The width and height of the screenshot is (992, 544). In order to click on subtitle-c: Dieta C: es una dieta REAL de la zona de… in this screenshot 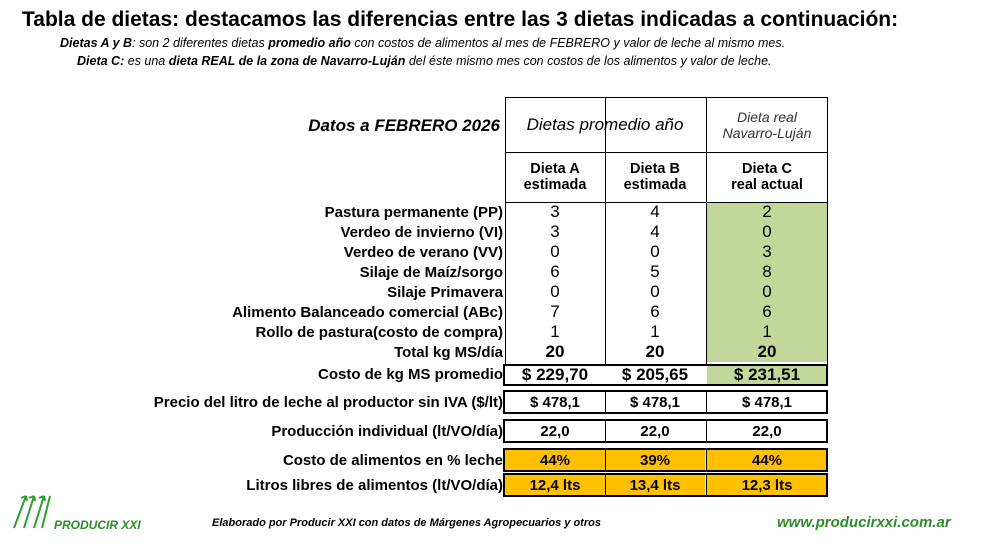, I will do `click(424, 61)`.